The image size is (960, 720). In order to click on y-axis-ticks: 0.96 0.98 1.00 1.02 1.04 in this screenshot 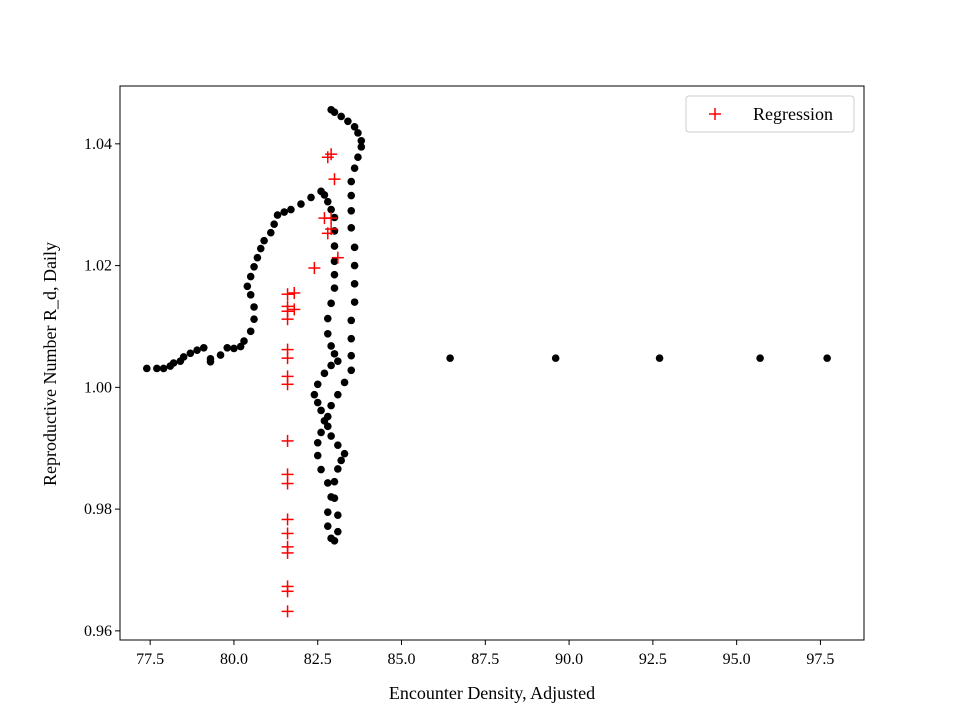, I will do `click(102, 388)`.